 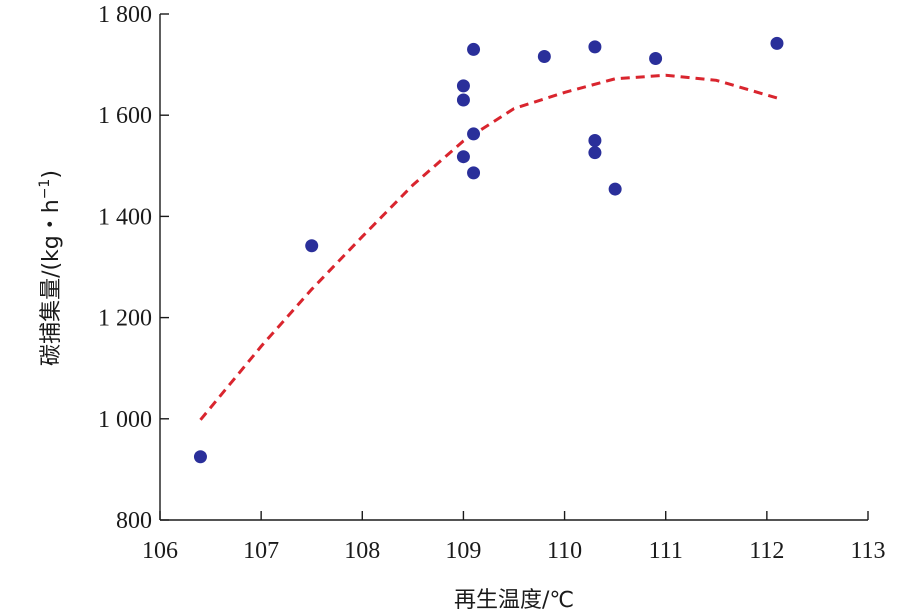 What do you see at coordinates (261, 551) in the screenshot?
I see `x-tick-label: 107` at bounding box center [261, 551].